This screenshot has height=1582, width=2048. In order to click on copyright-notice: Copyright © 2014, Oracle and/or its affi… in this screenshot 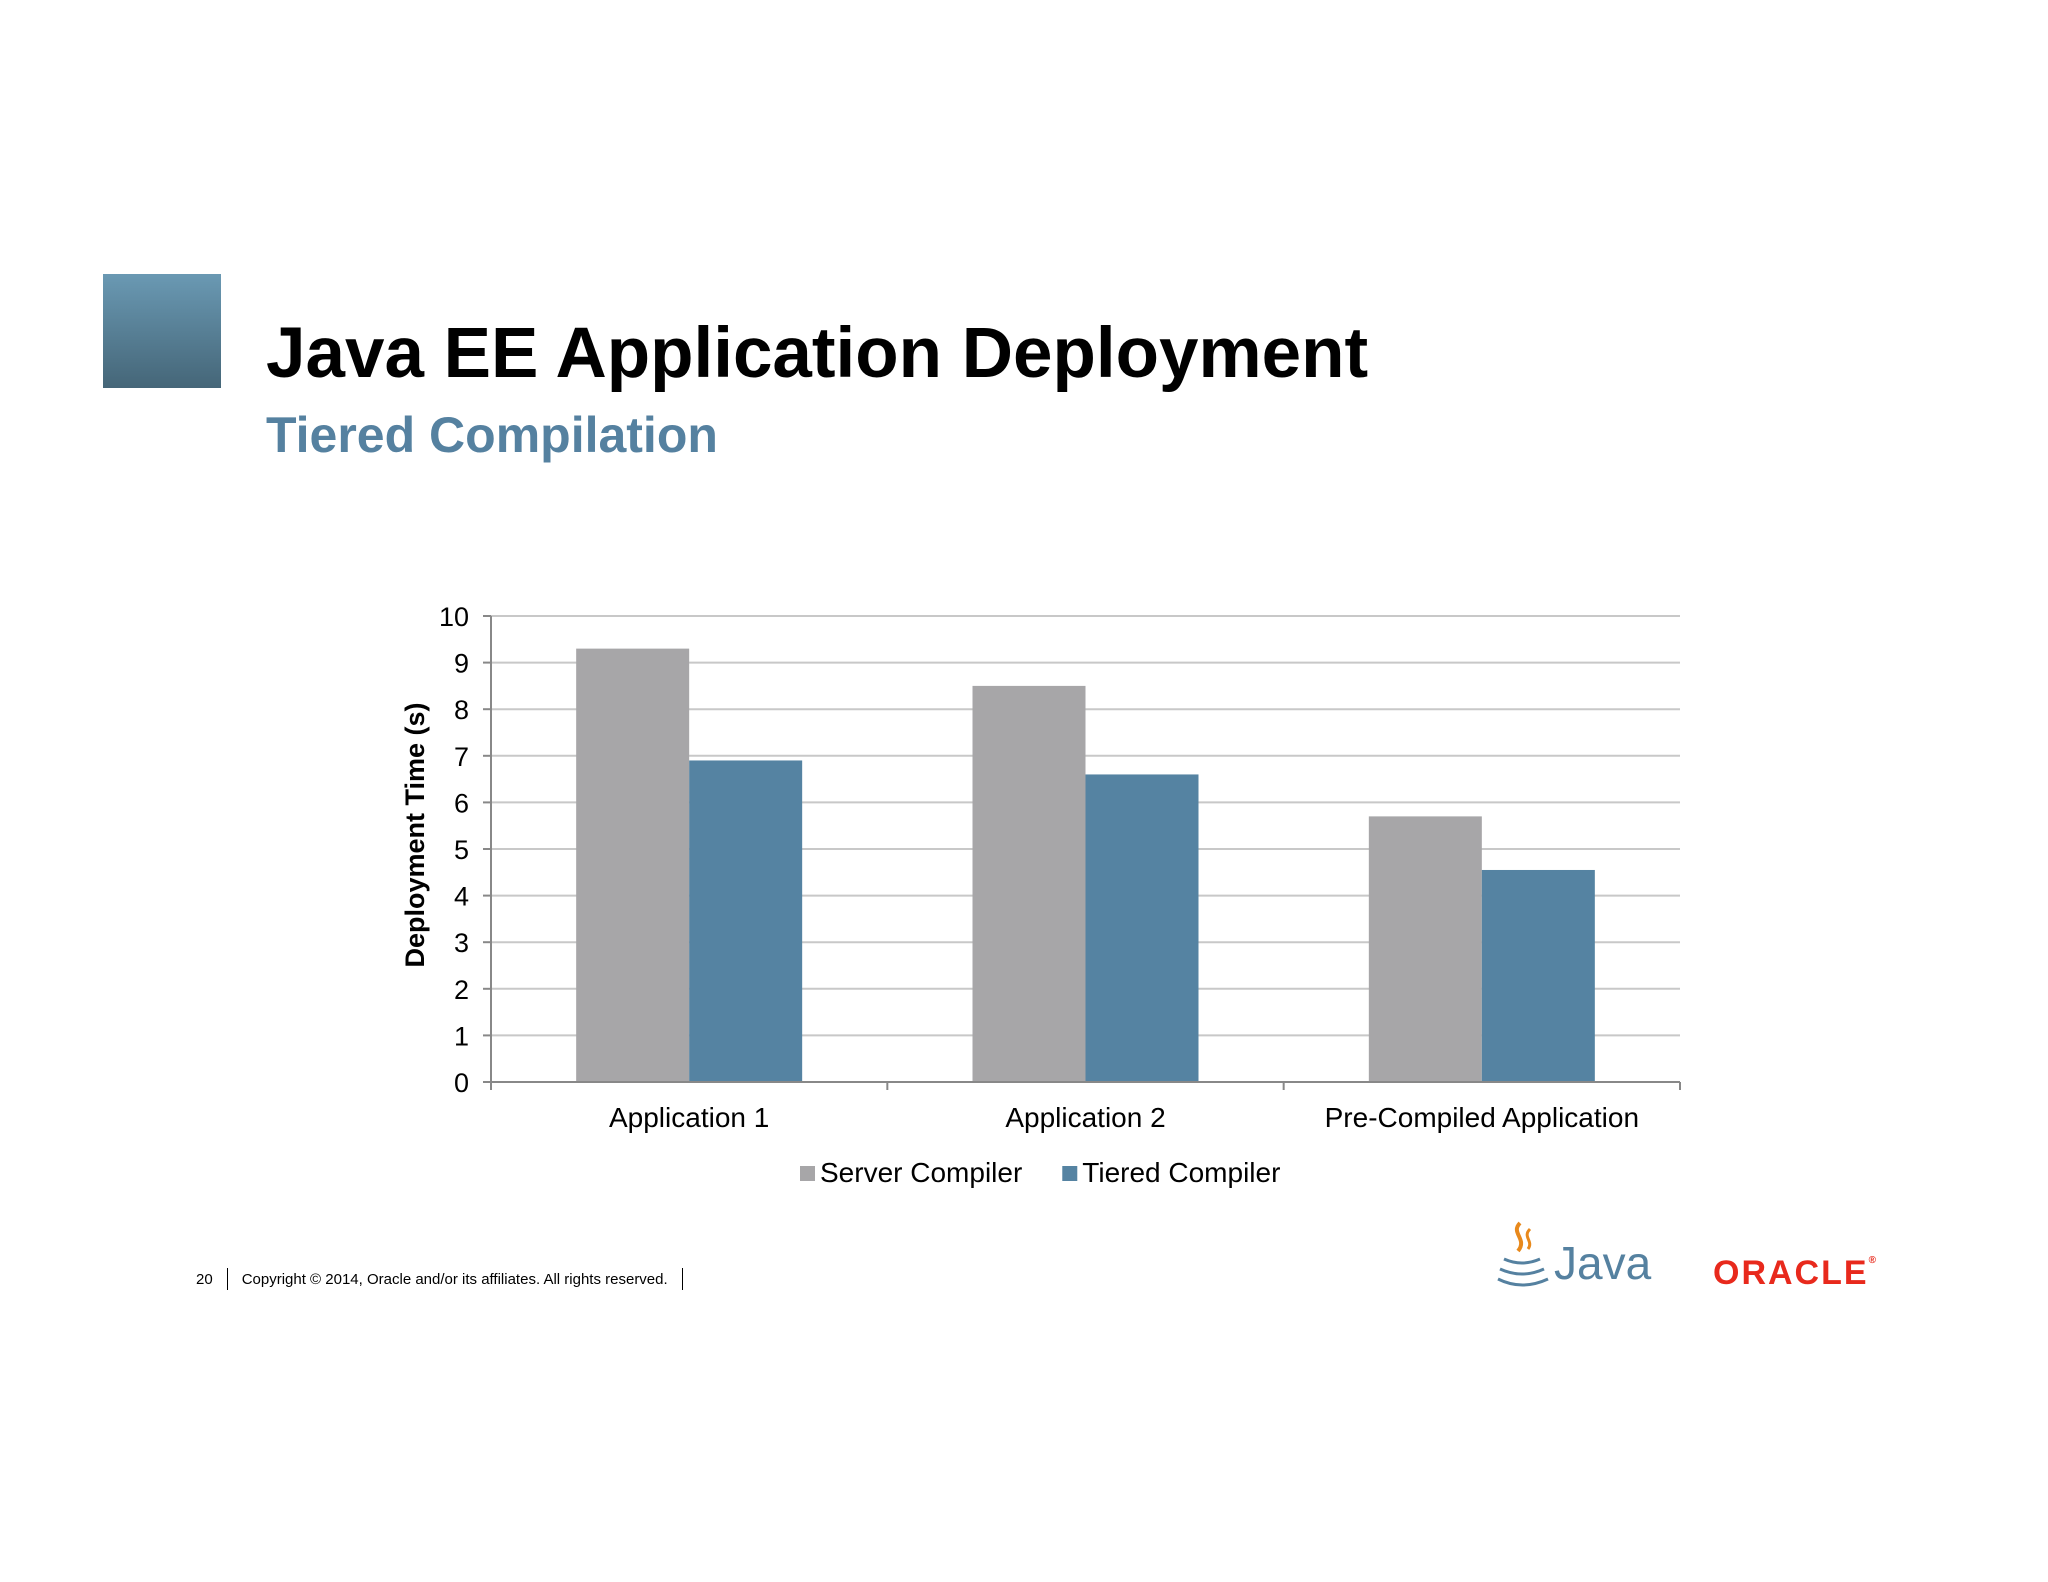, I will do `click(454, 1279)`.